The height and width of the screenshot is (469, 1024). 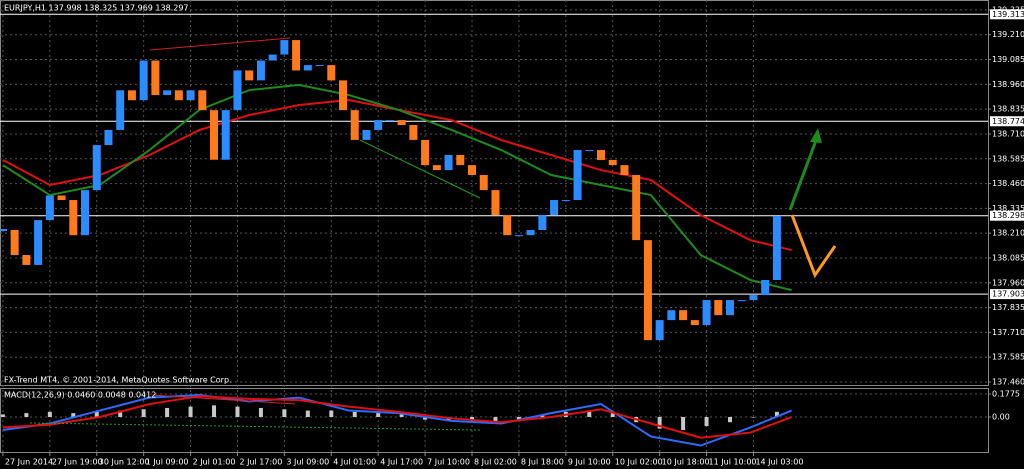 What do you see at coordinates (1008, 133) in the screenshot?
I see `y-tick-label: 138.710` at bounding box center [1008, 133].